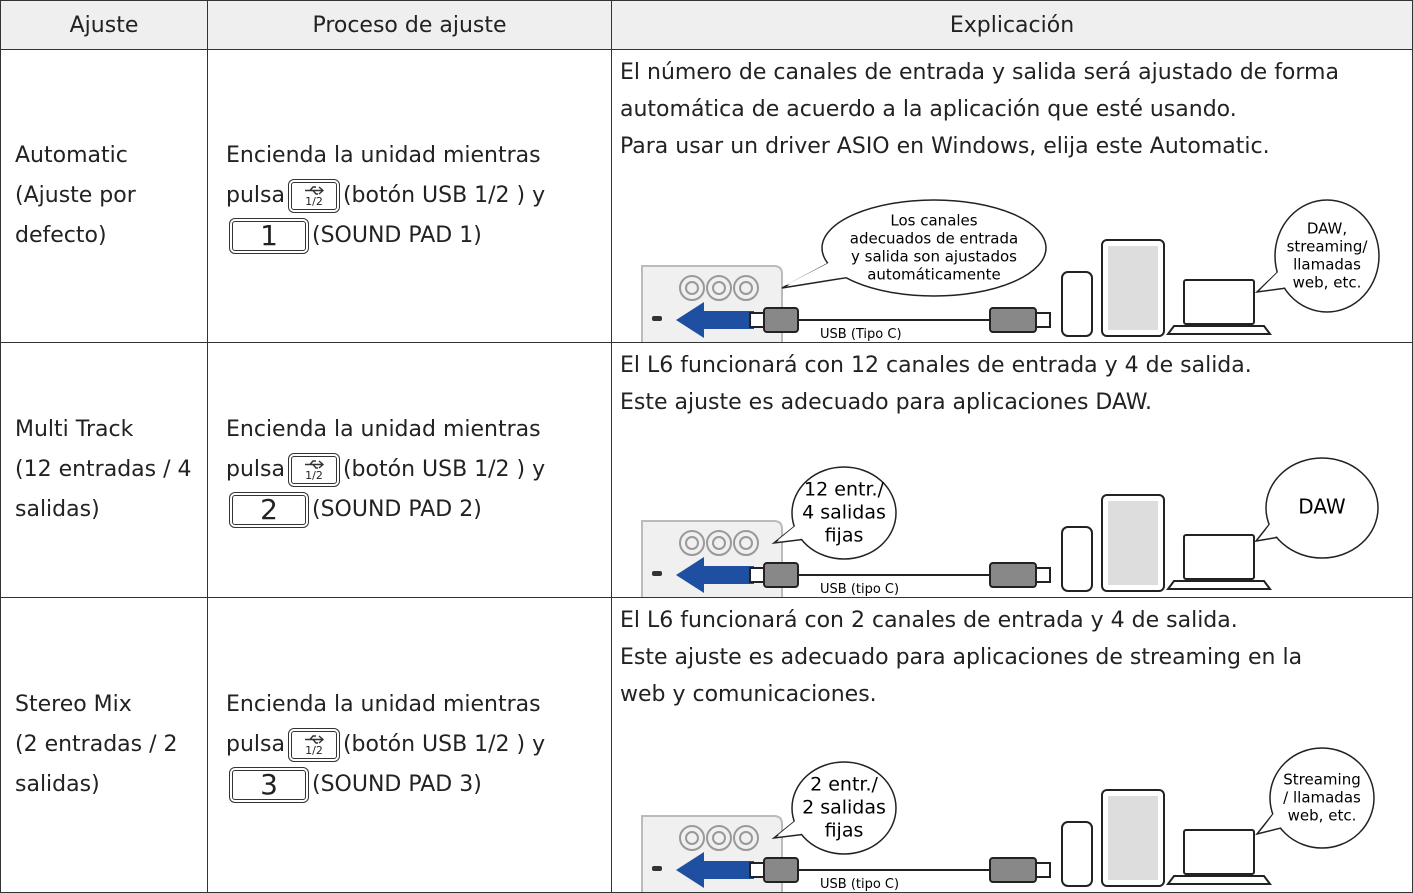 The image size is (1413, 893). I want to click on setting-line: Automatic, so click(71, 155).